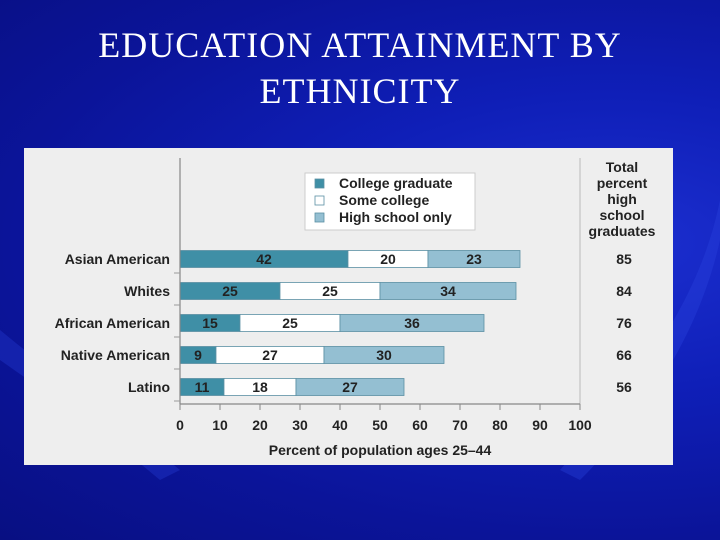  Describe the element at coordinates (460, 425) in the screenshot. I see `x-tick-label: 70` at that location.